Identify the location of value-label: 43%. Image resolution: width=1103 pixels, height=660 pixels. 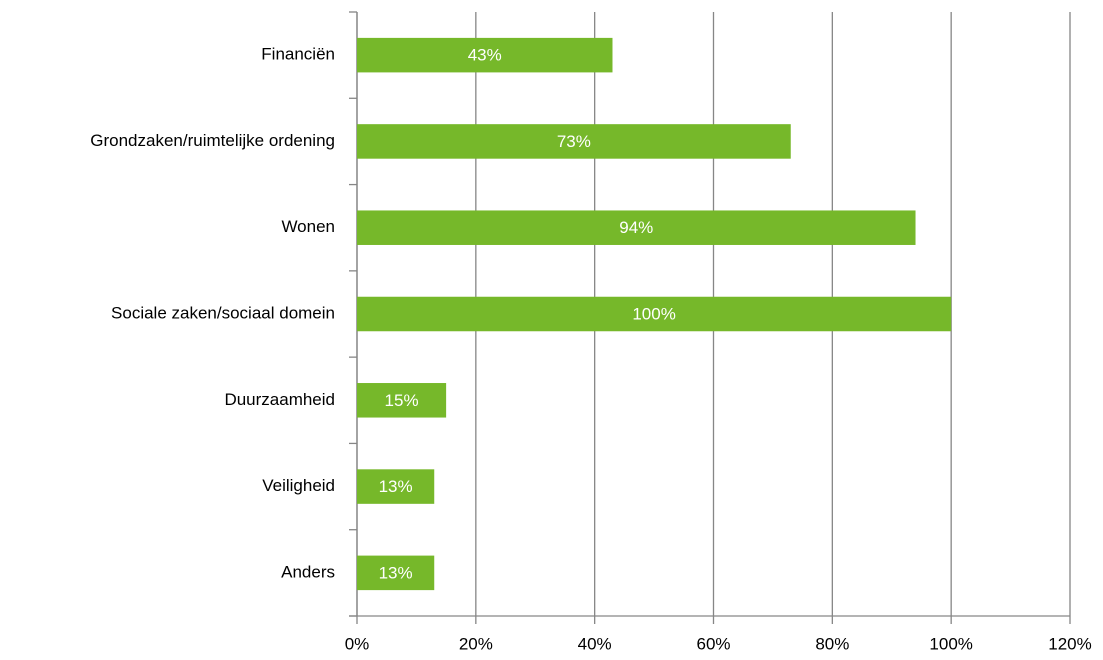
(485, 55).